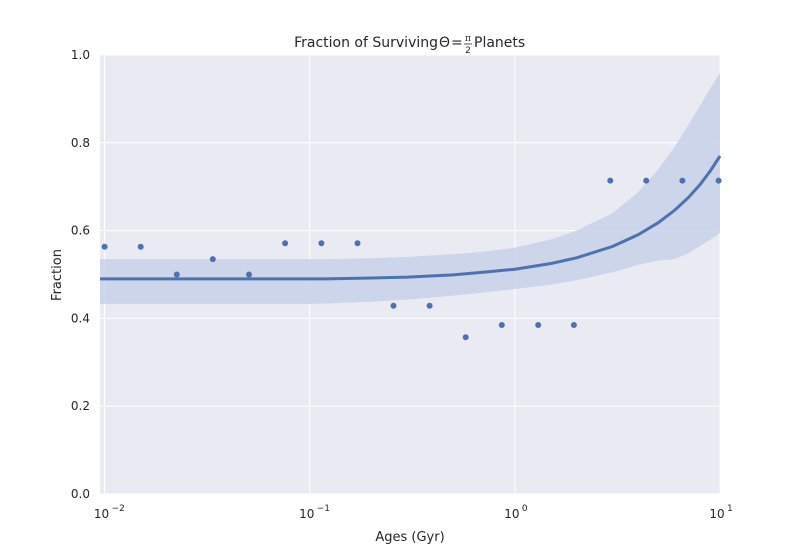  What do you see at coordinates (730, 509) in the screenshot?
I see `x-tick-exponent: 1` at bounding box center [730, 509].